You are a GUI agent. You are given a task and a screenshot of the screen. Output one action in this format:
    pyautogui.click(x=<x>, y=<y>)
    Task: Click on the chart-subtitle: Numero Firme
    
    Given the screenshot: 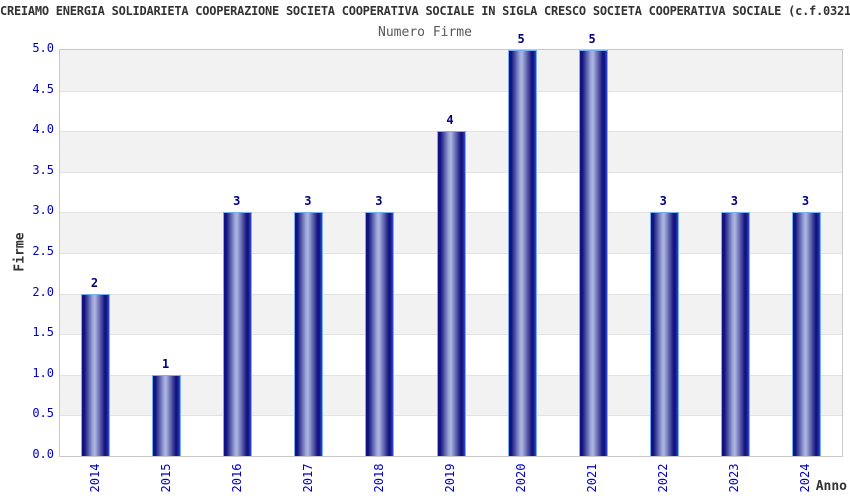 What is the action you would take?
    pyautogui.click(x=425, y=32)
    